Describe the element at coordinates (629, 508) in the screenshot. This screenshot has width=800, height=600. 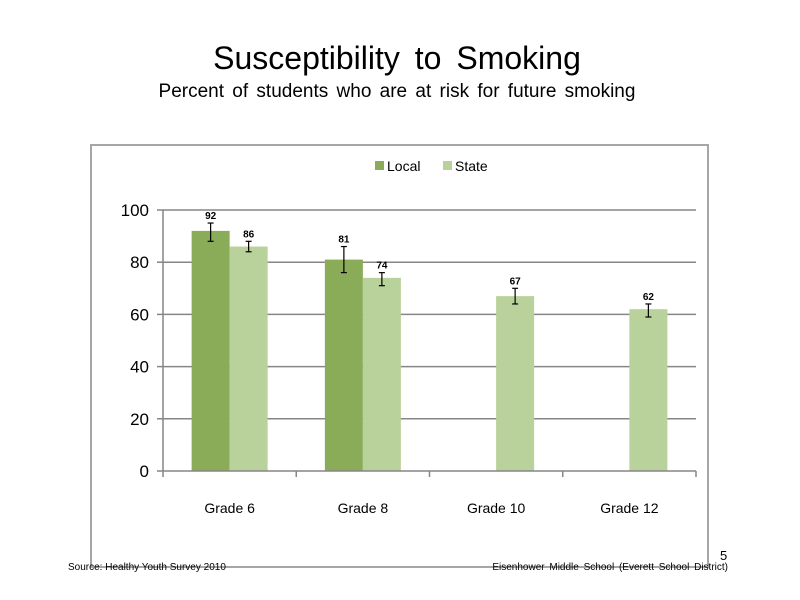
I see `x-tick-label: Grade 12` at that location.